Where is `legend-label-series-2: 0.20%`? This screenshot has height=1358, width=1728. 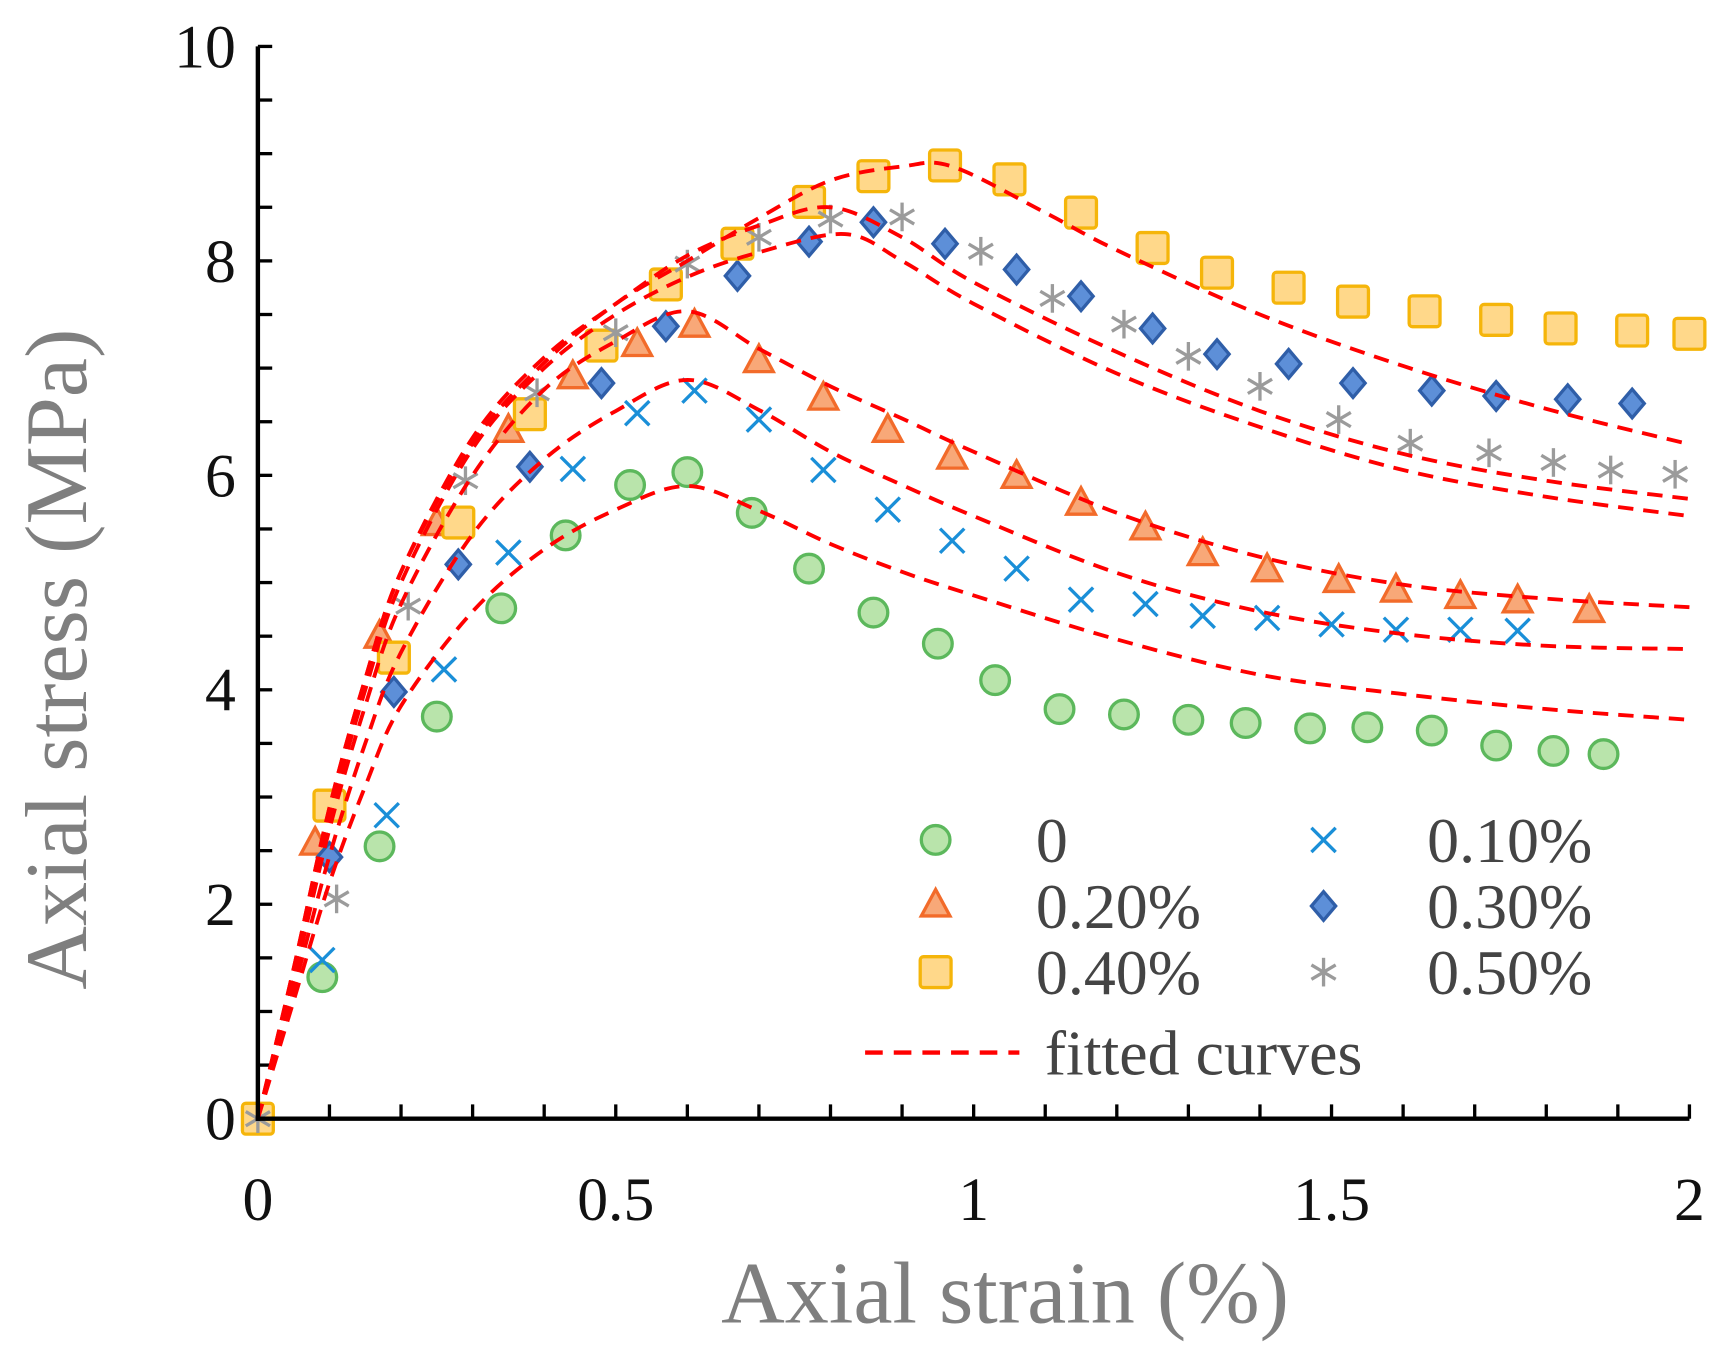
legend-label-series-2: 0.20% is located at coordinates (1118, 906).